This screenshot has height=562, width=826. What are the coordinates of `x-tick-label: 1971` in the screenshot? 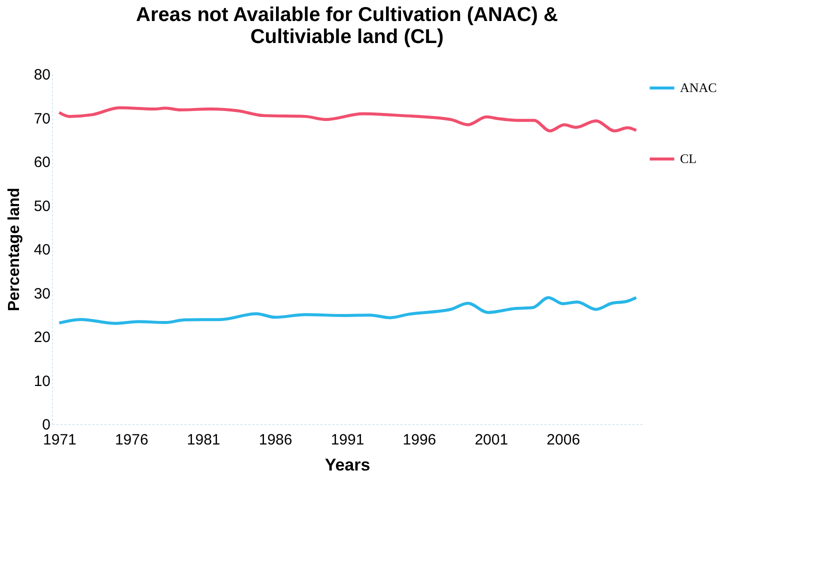 It's located at (59, 440).